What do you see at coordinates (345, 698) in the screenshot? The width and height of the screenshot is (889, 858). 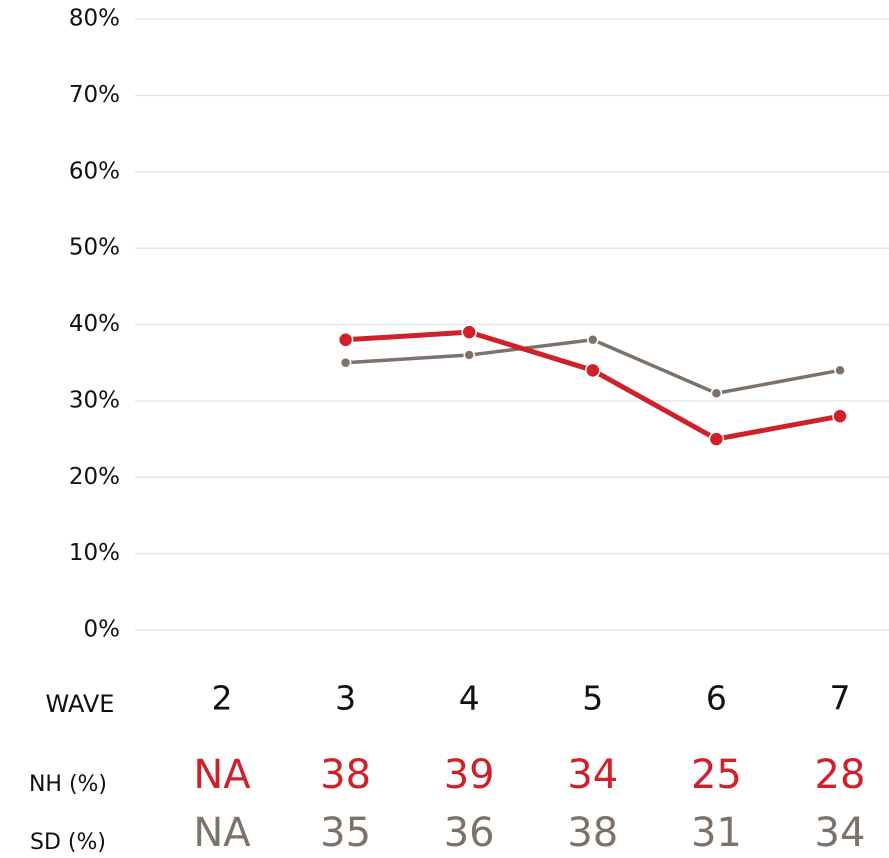 I see `x-tick-label: 3` at bounding box center [345, 698].